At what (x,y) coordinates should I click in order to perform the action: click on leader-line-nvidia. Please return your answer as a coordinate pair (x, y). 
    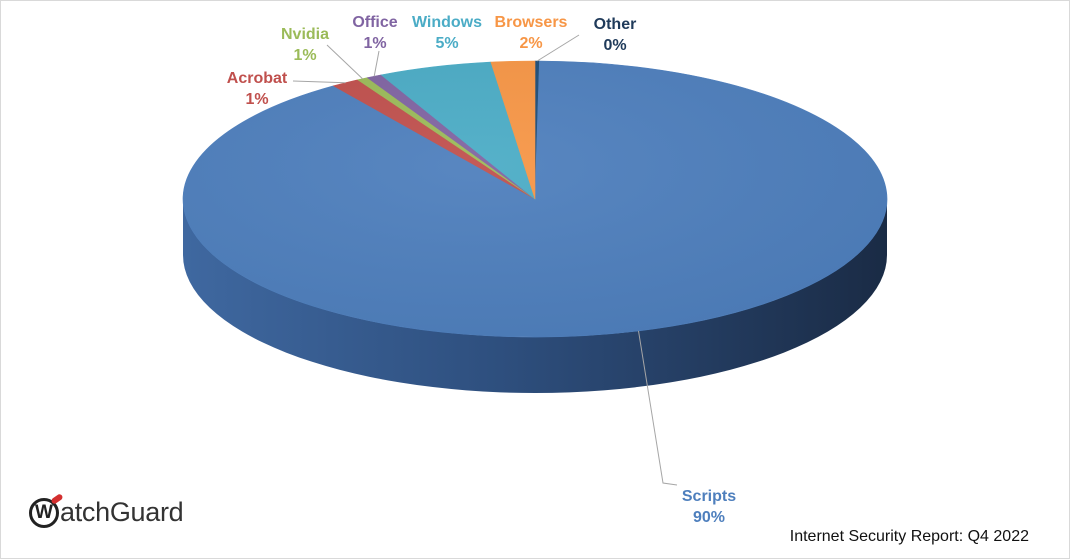
    Looking at the image, I should click on (344, 62).